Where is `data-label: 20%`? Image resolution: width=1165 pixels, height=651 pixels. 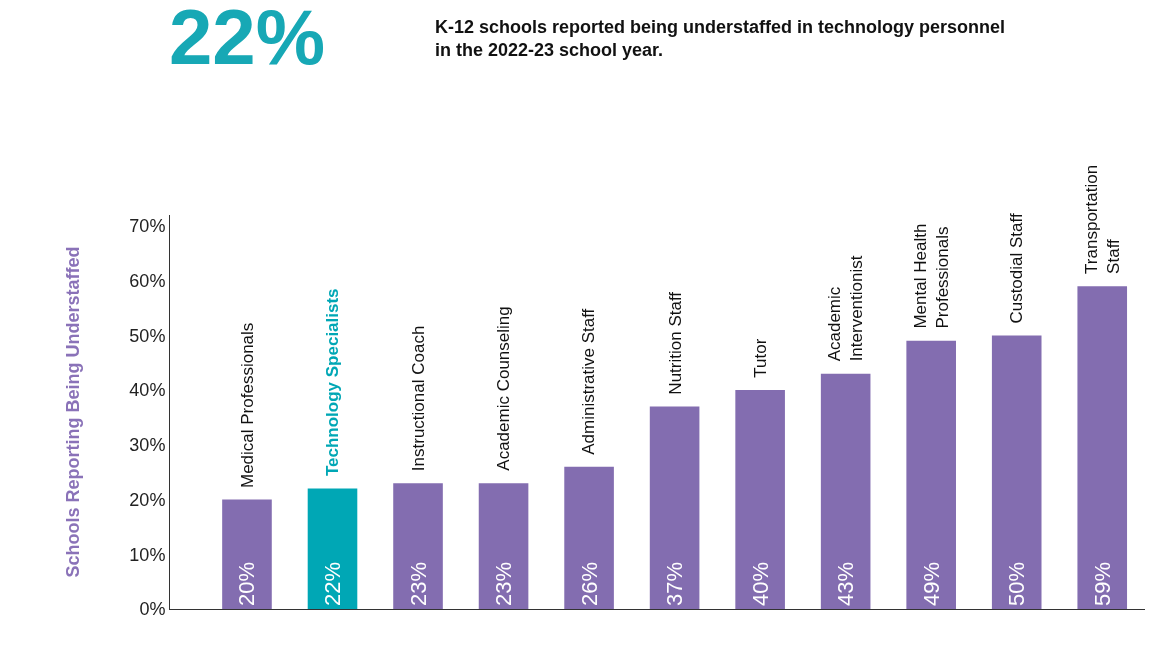 data-label: 20% is located at coordinates (247, 583).